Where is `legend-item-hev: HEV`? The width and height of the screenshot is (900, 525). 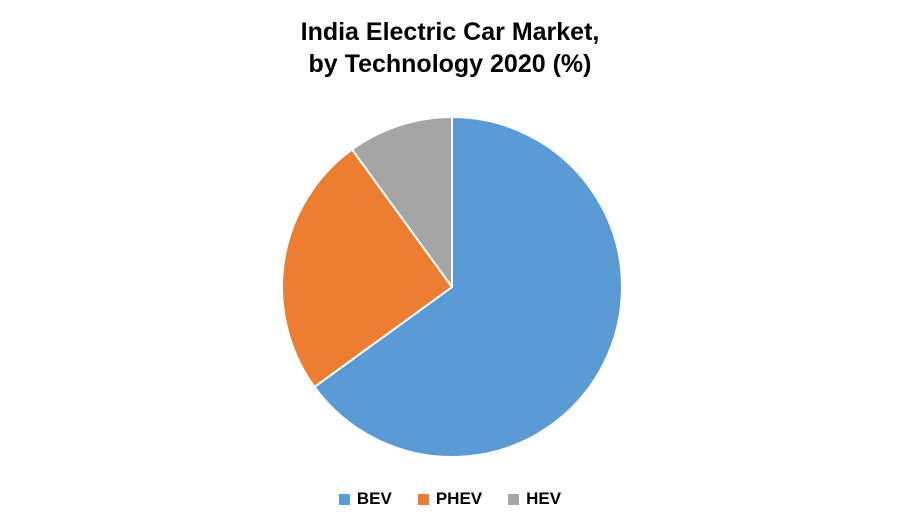 legend-item-hev: HEV is located at coordinates (534, 499).